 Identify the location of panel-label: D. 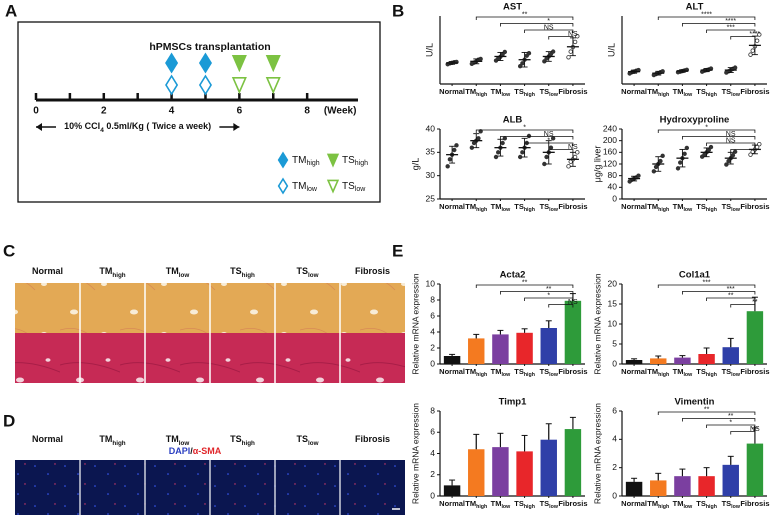
(9, 420).